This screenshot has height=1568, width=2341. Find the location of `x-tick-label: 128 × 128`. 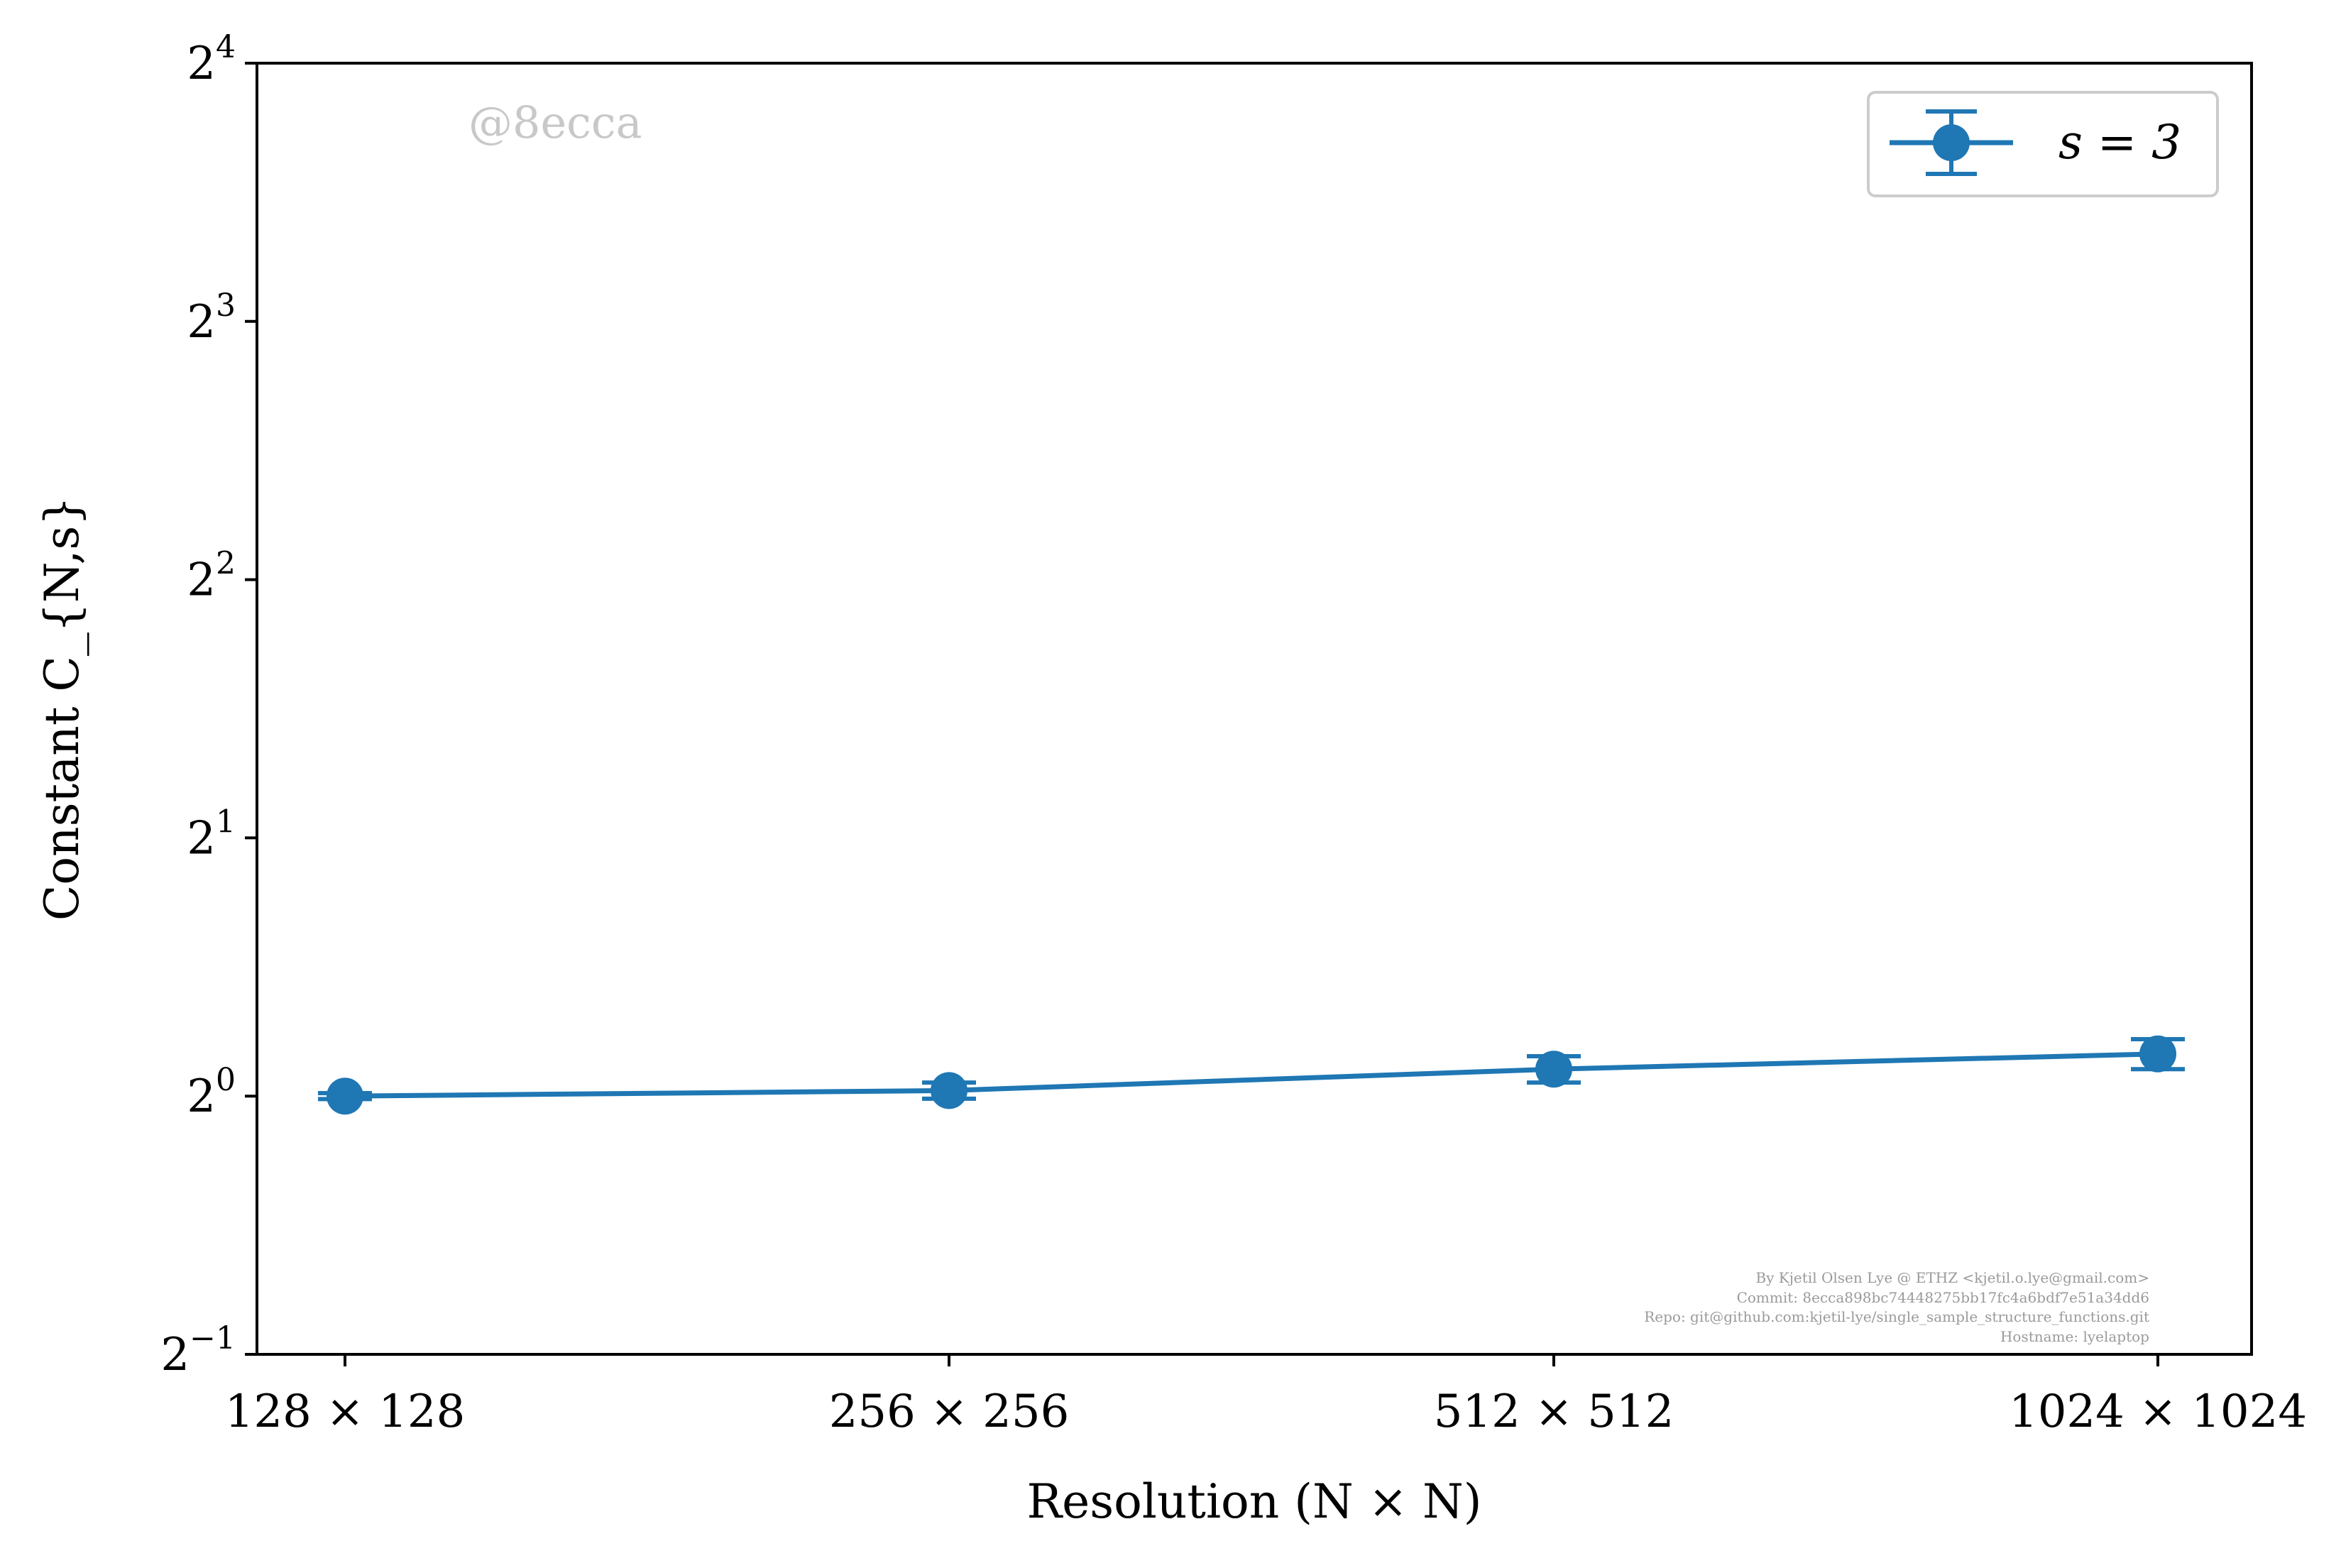

x-tick-label: 128 × 128 is located at coordinates (346, 1412).